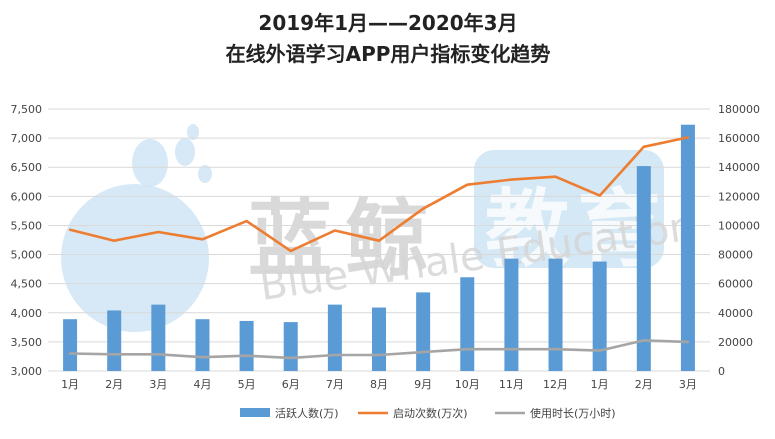  Describe the element at coordinates (27, 109) in the screenshot. I see `y-left-tick-label: 7,500` at that location.